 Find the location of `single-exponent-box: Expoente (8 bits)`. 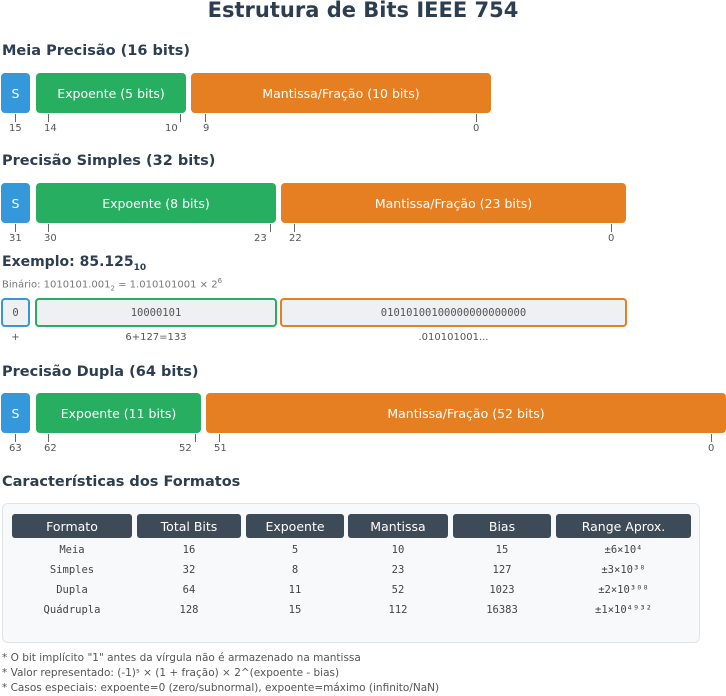

single-exponent-box: Expoente (8 bits) is located at coordinates (156, 203).